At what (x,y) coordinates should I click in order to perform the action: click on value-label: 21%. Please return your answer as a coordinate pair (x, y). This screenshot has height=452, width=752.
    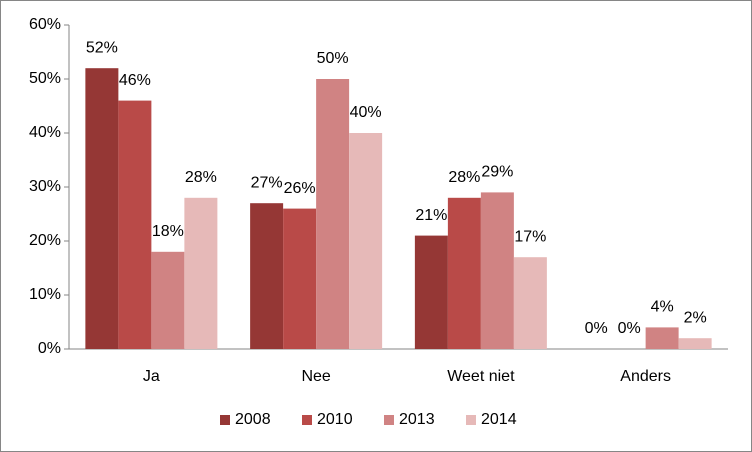
    Looking at the image, I should click on (431, 215).